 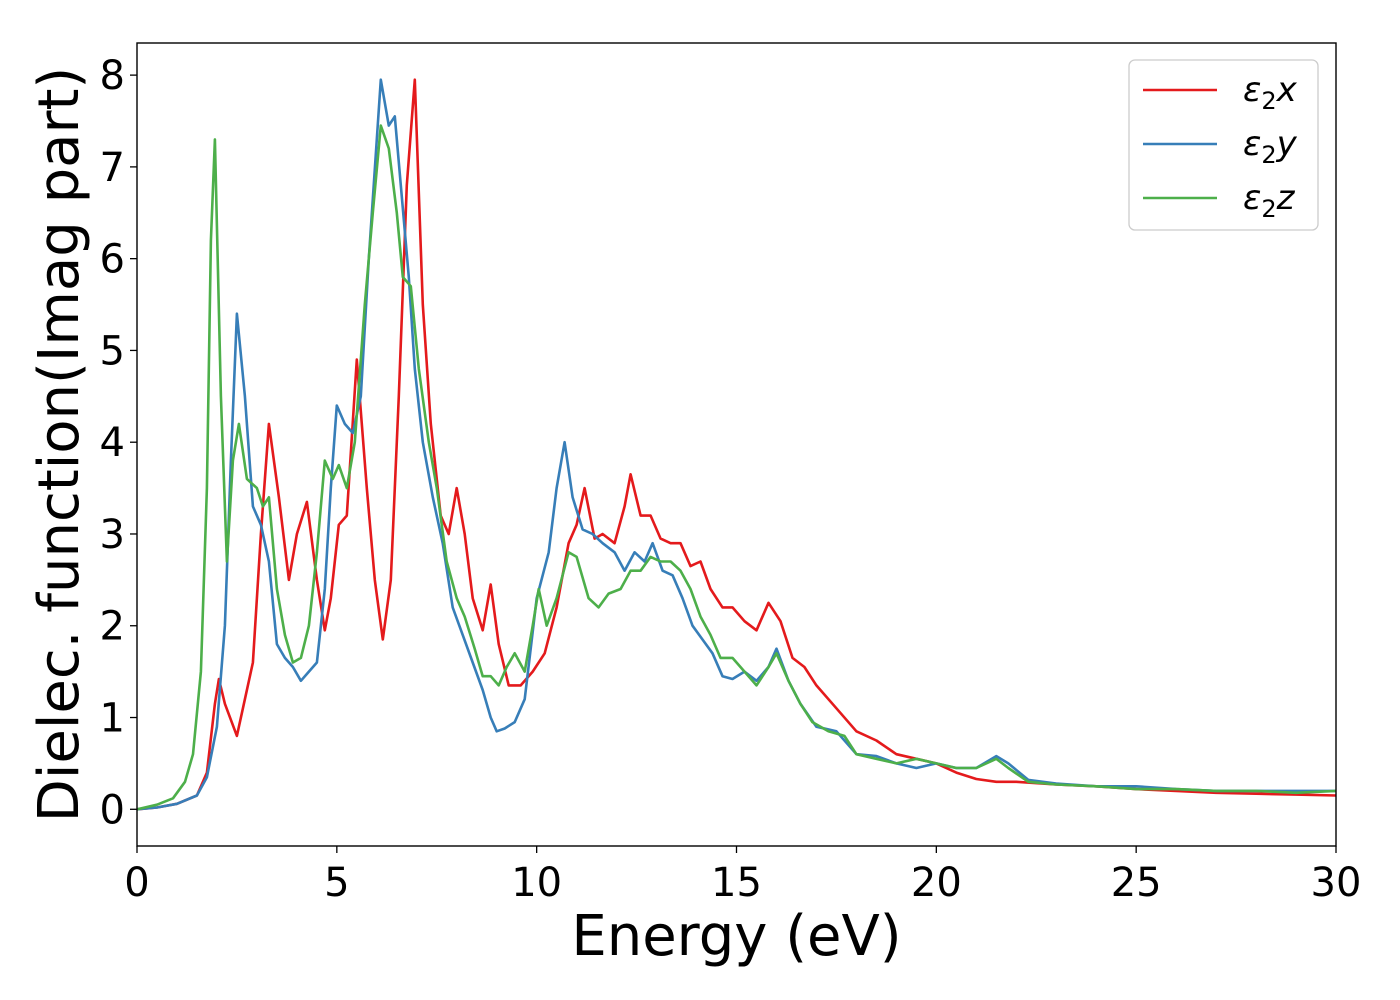 I want to click on y-tick-label: 0, so click(x=112, y=810).